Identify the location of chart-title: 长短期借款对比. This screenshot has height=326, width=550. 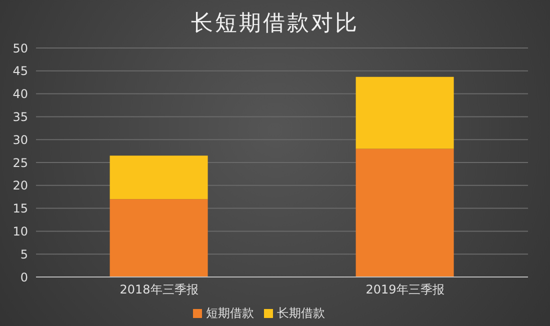
(275, 24).